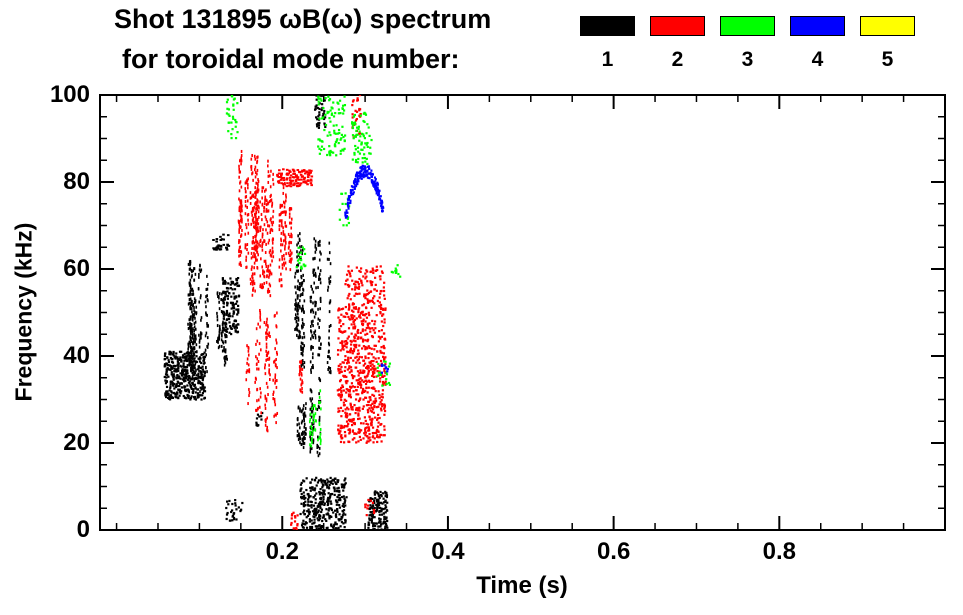 This screenshot has height=615, width=963. What do you see at coordinates (613, 551) in the screenshot?
I see `x-tick-label: 0.6` at bounding box center [613, 551].